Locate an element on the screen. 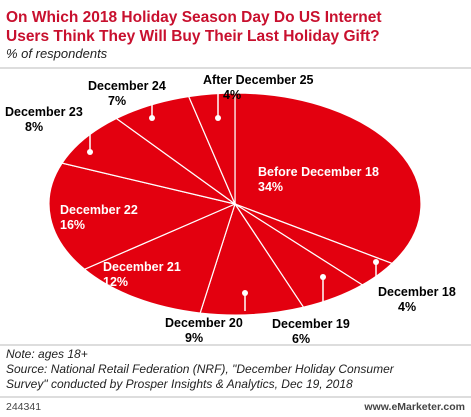  slice-value: 9% is located at coordinates (194, 338).